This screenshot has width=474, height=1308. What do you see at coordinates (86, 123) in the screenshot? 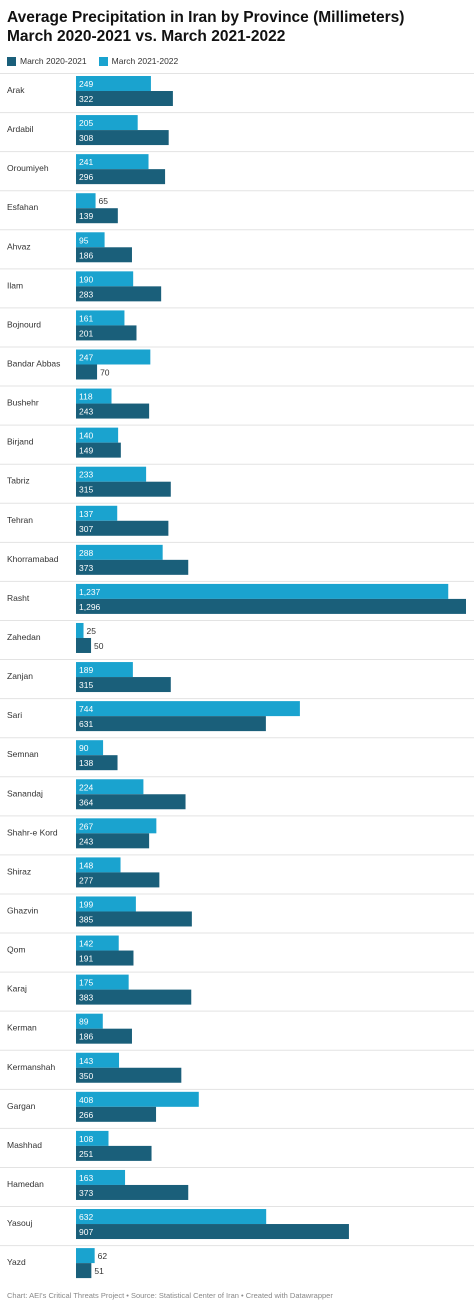
I see `value-label-2021-22-ardabil: 205` at bounding box center [86, 123].